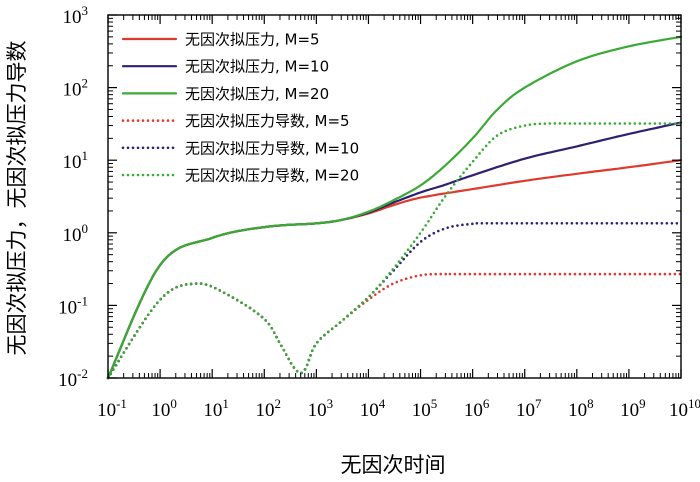 The image size is (700, 482). What do you see at coordinates (373, 408) in the screenshot?
I see `x-tick-label: 10⁴` at bounding box center [373, 408].